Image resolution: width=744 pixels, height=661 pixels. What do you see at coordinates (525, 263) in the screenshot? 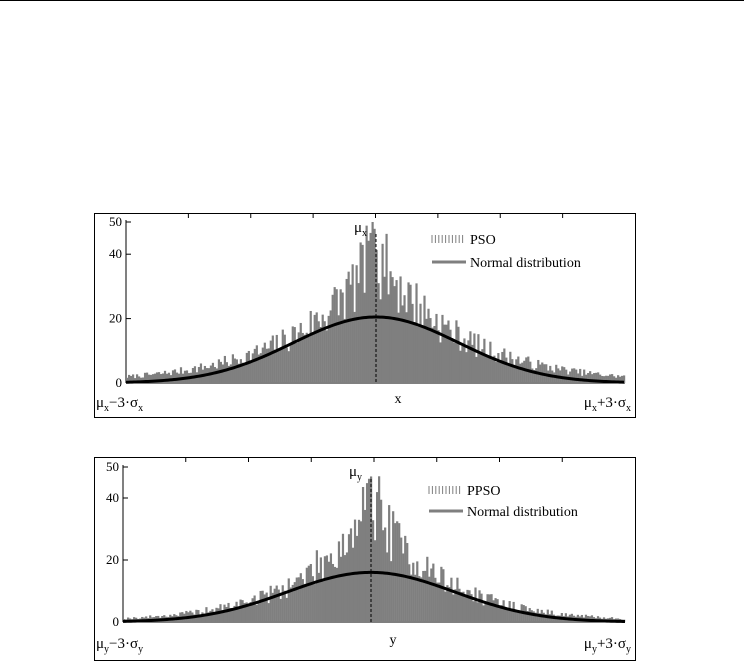
I see `legend-label-normal: Normal distribution` at bounding box center [525, 263].